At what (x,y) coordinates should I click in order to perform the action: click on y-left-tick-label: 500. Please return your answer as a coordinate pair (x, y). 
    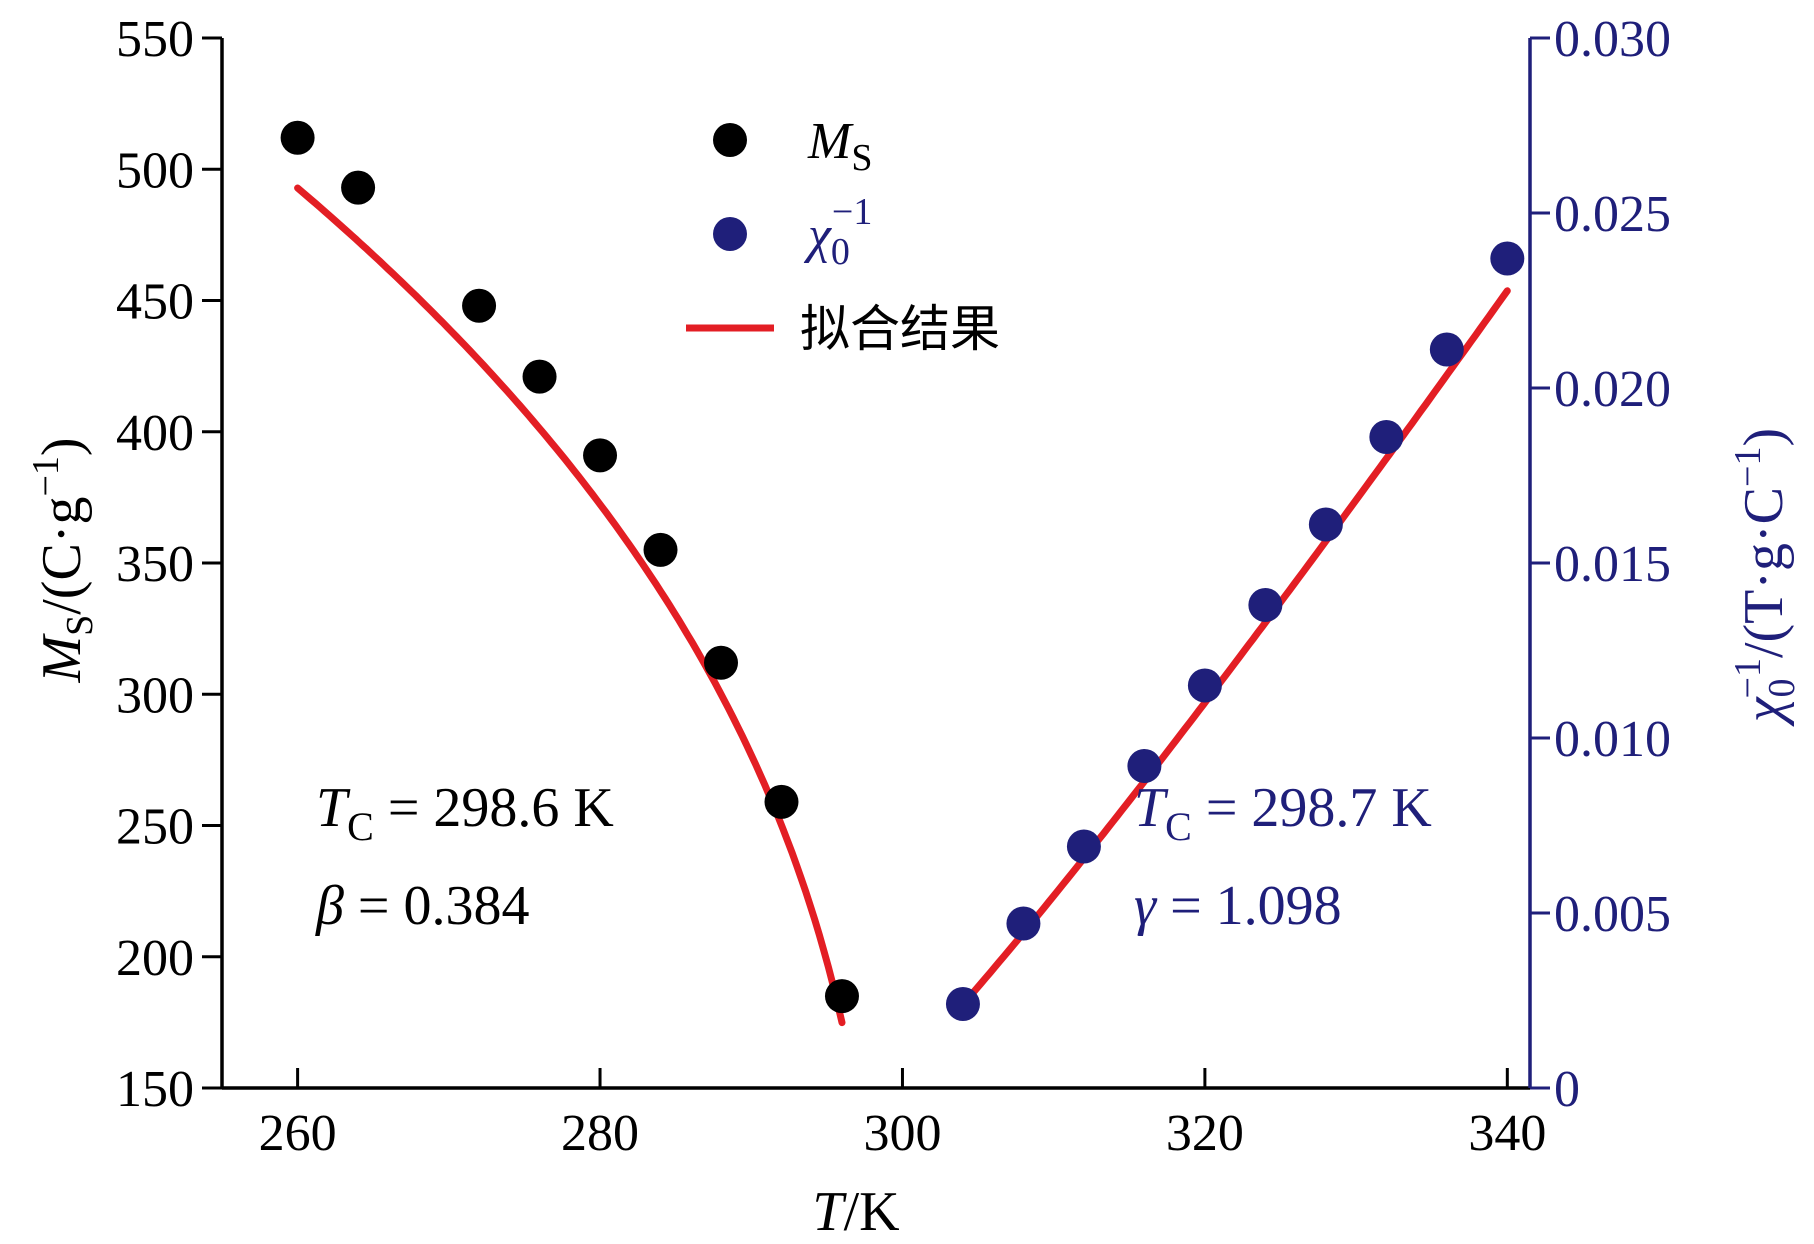
    Looking at the image, I should click on (155, 170).